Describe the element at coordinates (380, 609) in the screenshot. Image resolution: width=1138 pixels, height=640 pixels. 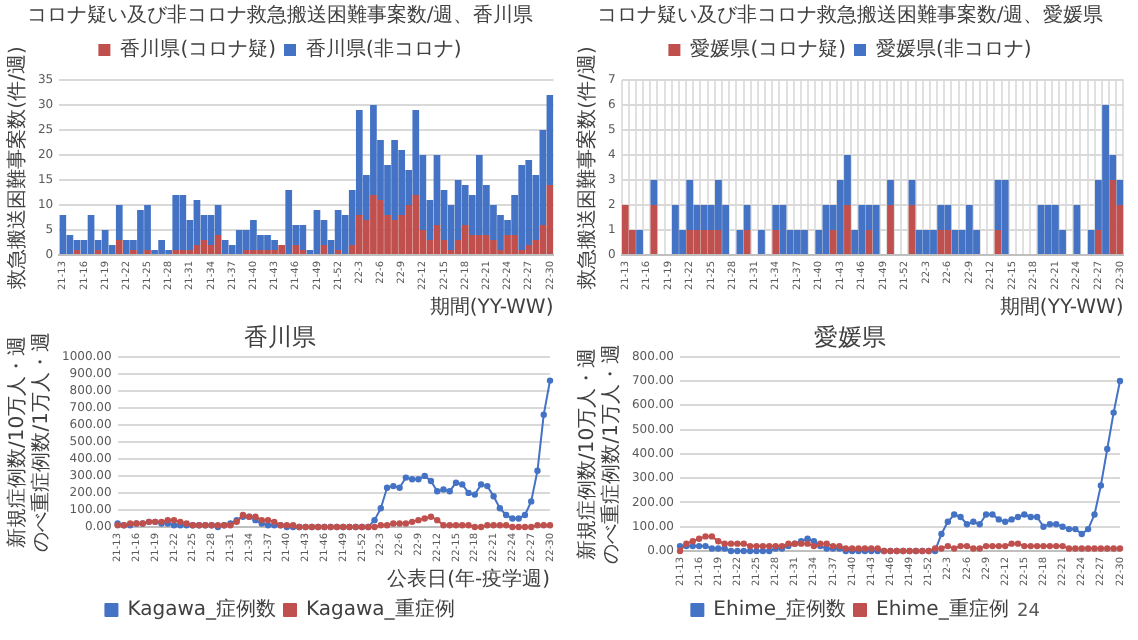
I see `legend-label: Kagawa_重症例` at that location.